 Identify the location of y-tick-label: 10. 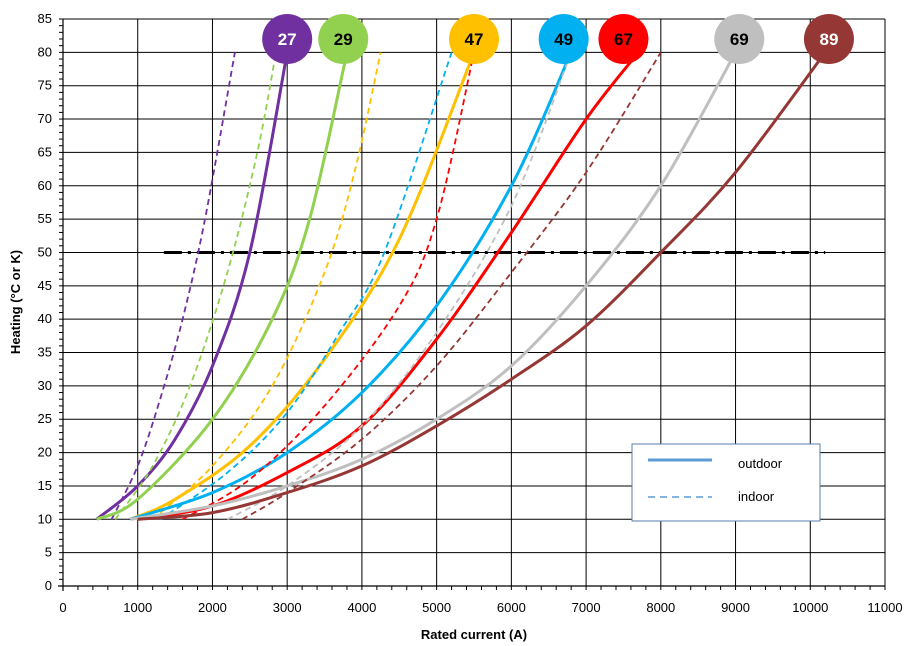
(45, 518).